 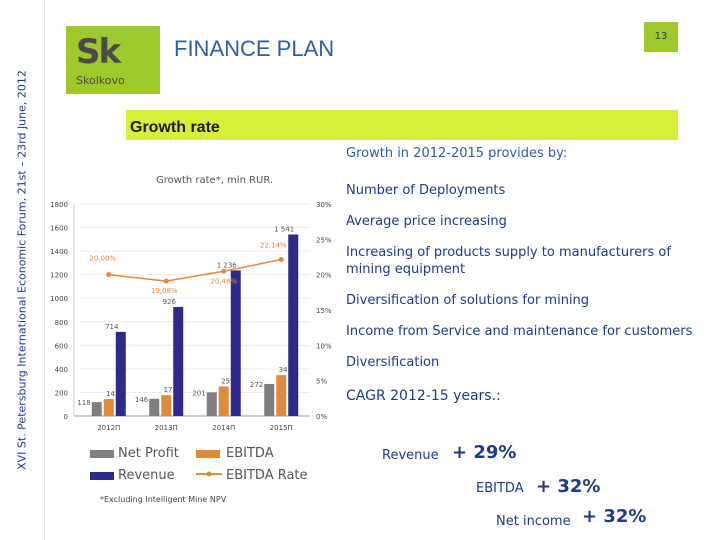 I want to click on data-label-net-profit: 118, so click(x=83, y=403).